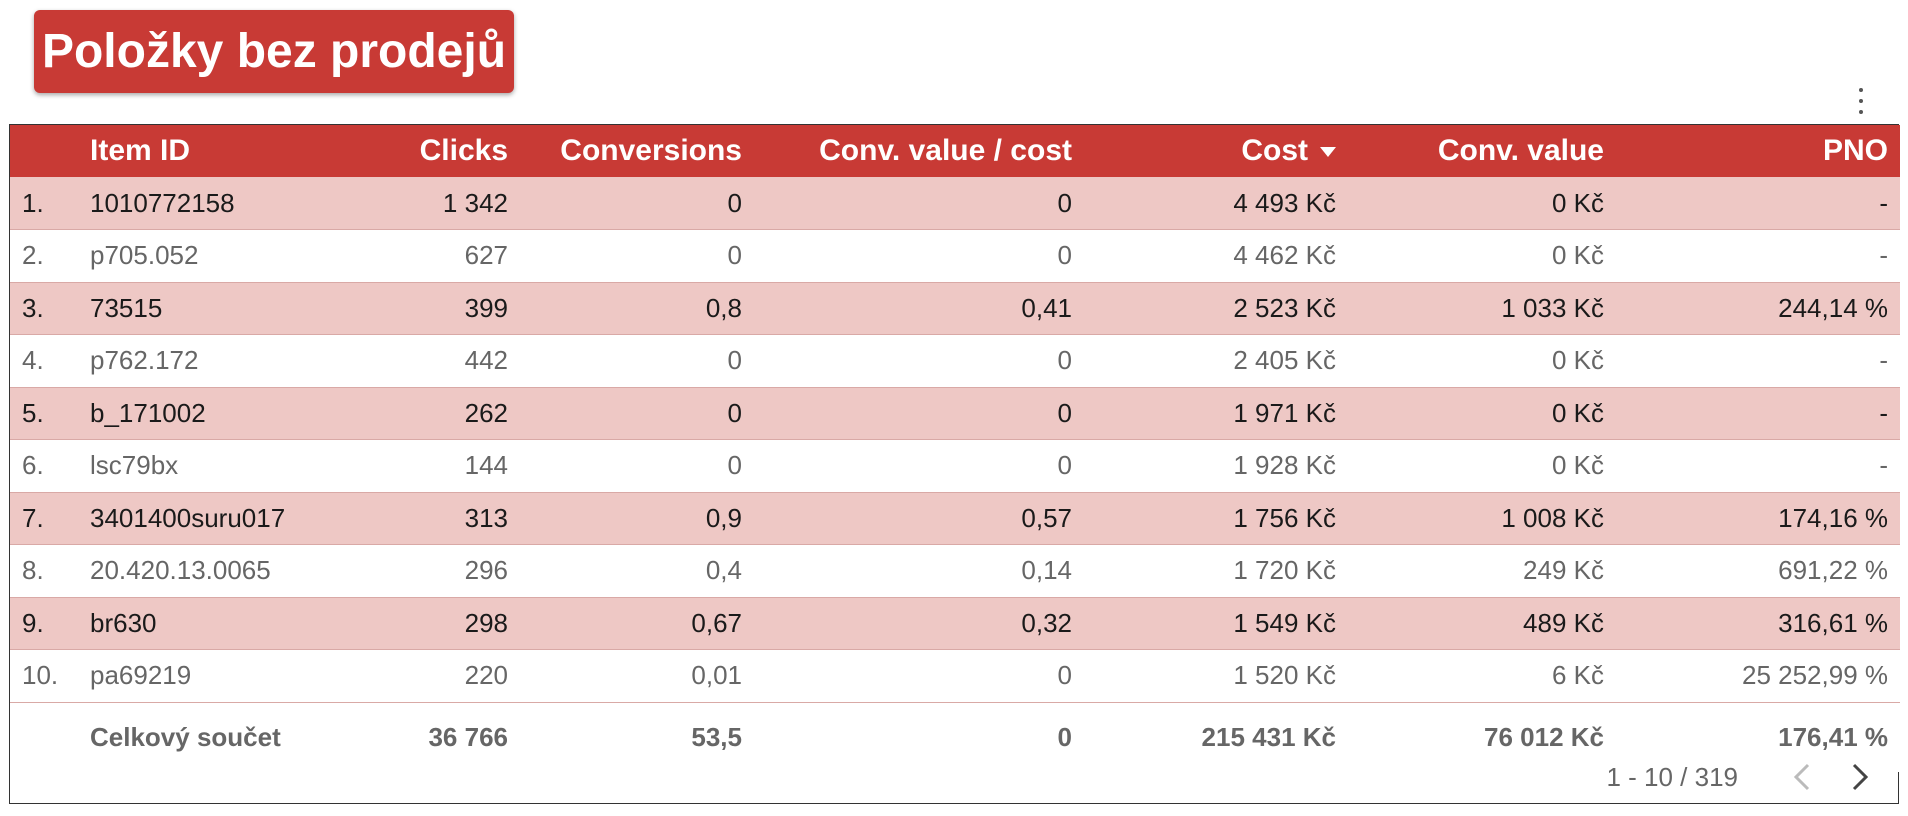  Describe the element at coordinates (44, 308) in the screenshot. I see `cell-idx: 3.` at that location.